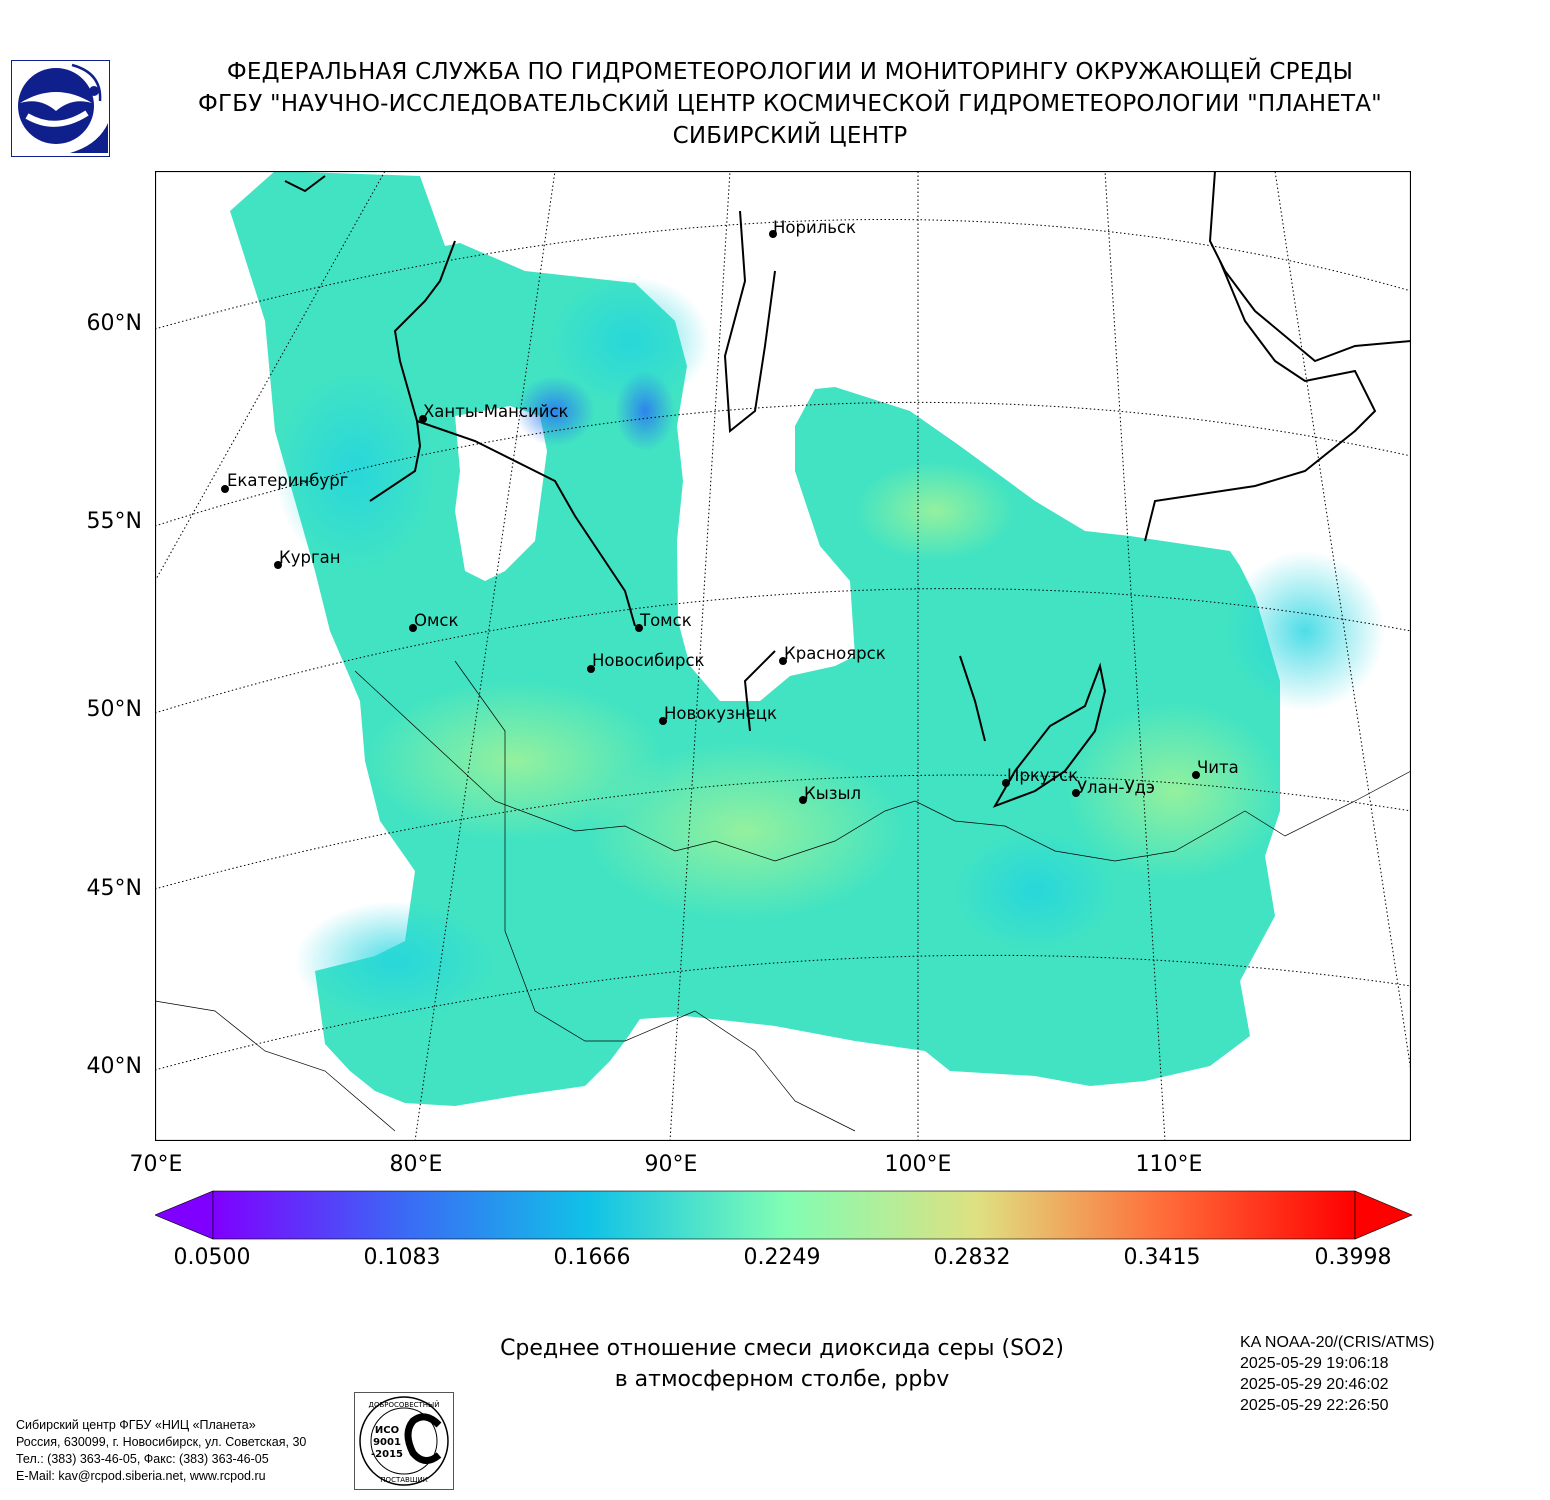 The height and width of the screenshot is (1500, 1550). I want to click on lat-label-40: 40°N, so click(114, 1066).